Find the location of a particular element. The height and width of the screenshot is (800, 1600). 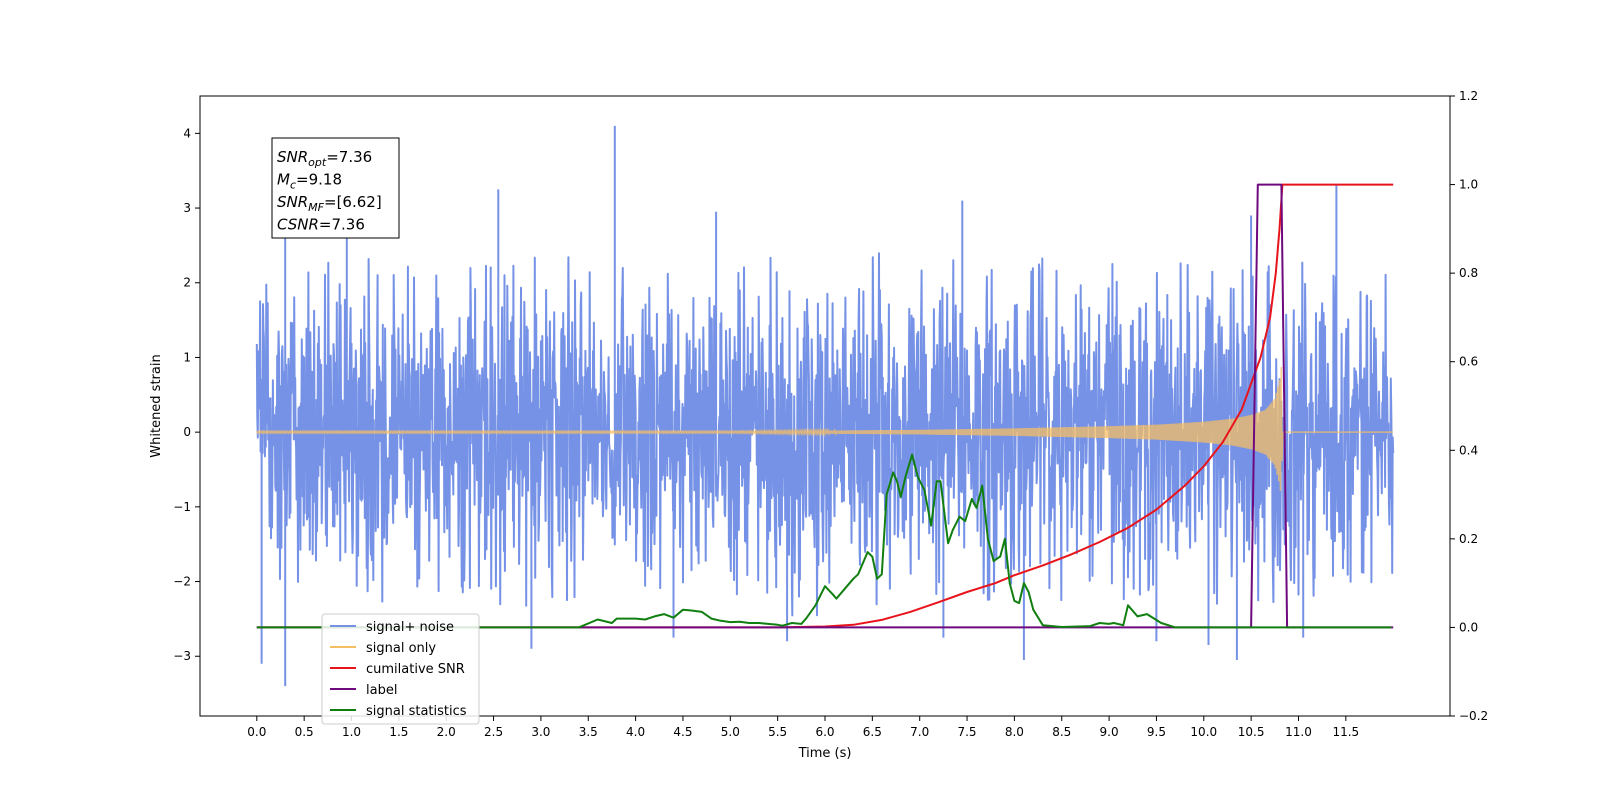

x-tick-label: 5.0 is located at coordinates (730, 732).